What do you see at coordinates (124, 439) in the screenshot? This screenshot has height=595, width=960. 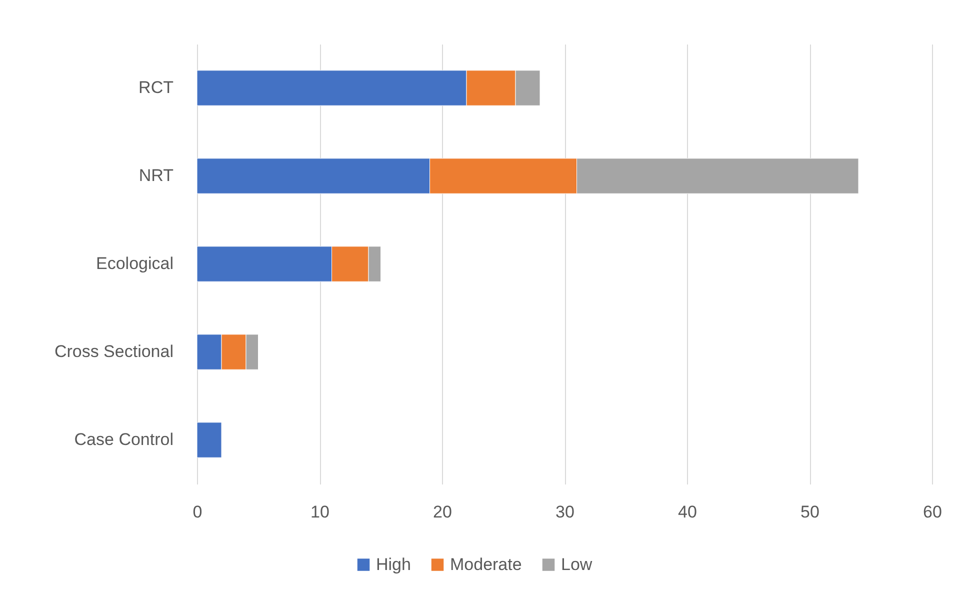 I see `y-tick-label: Case Control` at bounding box center [124, 439].